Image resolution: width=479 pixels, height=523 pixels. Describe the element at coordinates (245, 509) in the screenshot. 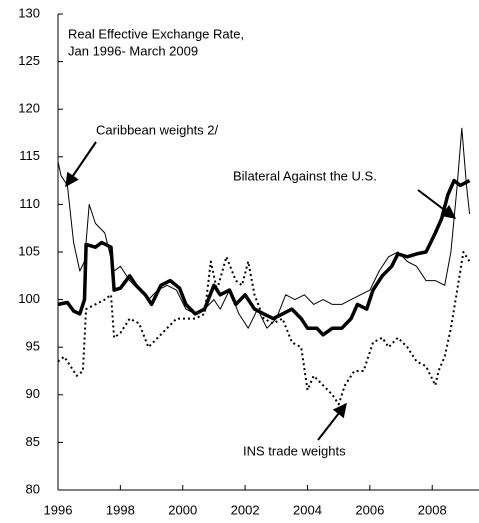

I see `x-tick-label: 2002` at that location.